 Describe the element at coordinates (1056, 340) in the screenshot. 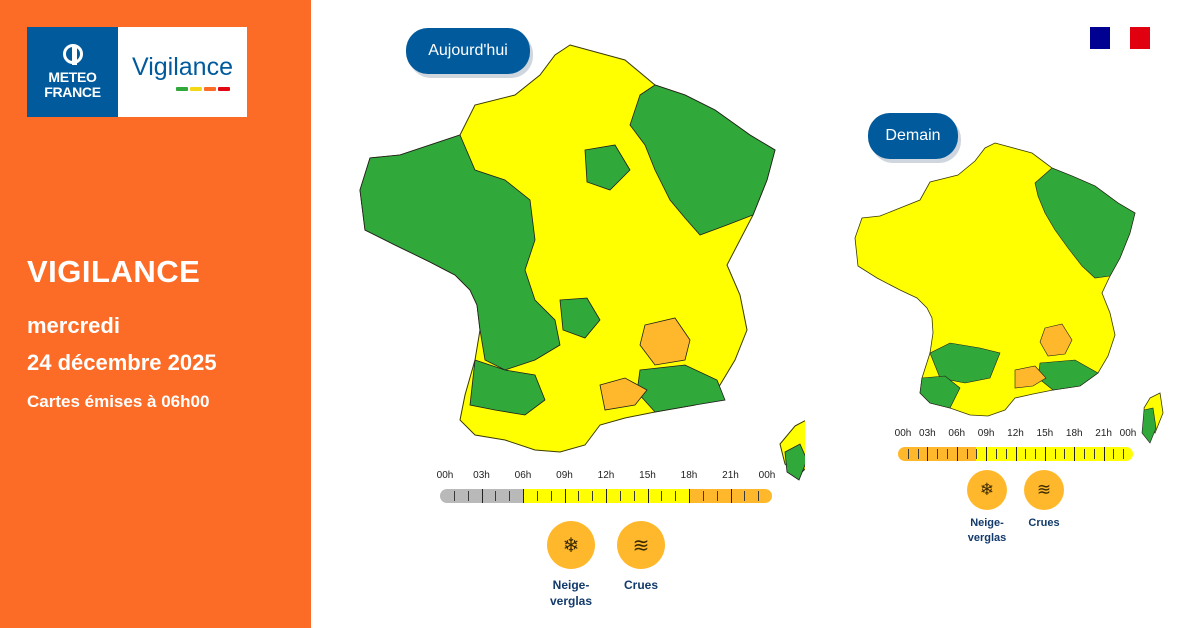

I see `orange-zone-massif-central` at that location.